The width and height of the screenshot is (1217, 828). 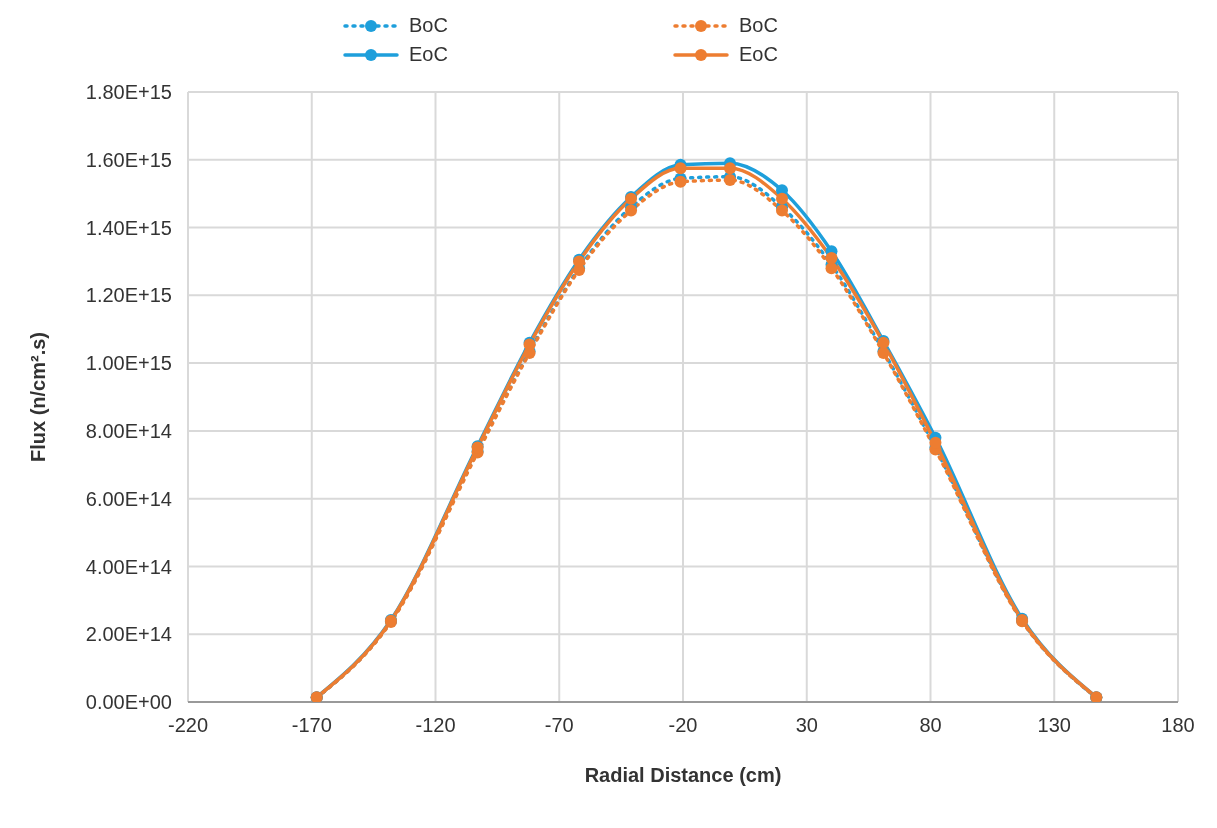 I want to click on x-tick-label: 80, so click(x=930, y=725).